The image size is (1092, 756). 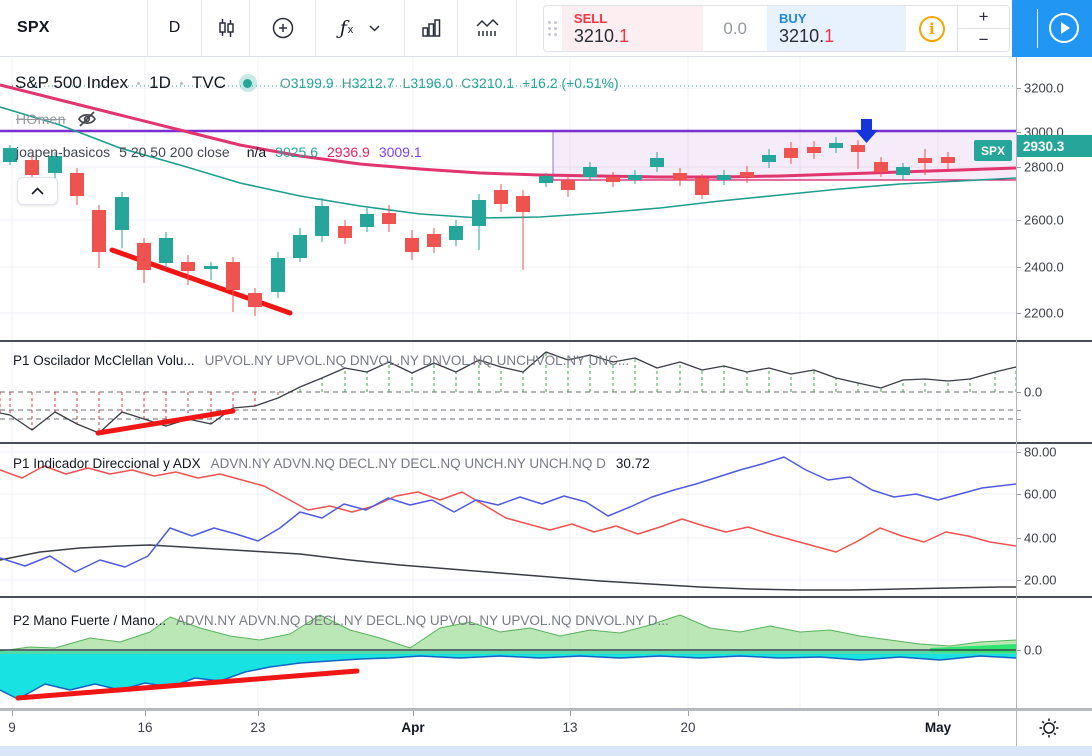 What do you see at coordinates (107, 463) in the screenshot?
I see `pane-title: P1 Indicador Direccional y ADX` at bounding box center [107, 463].